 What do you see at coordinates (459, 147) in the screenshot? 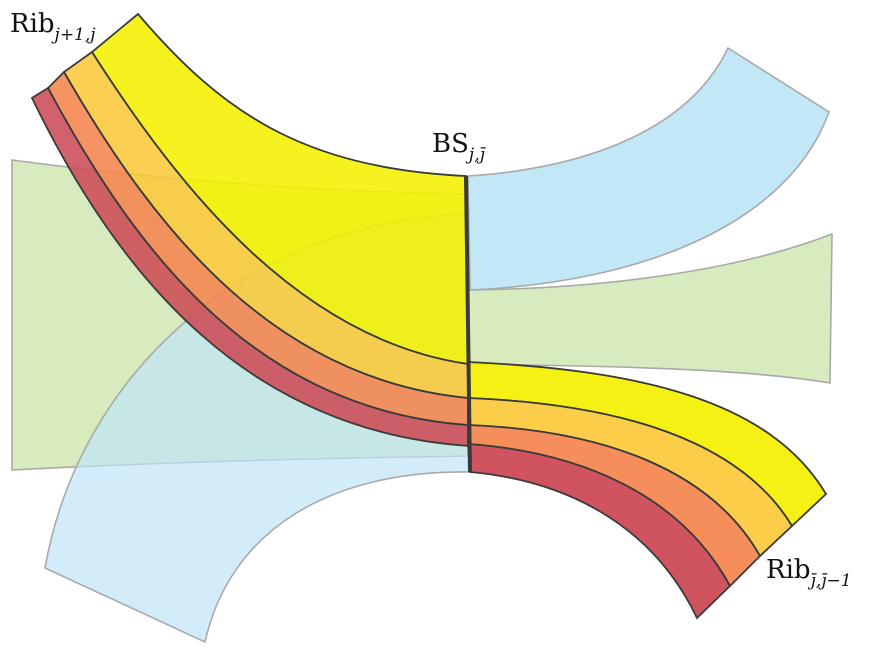
I see `label-bs-center: BSj,j̄` at bounding box center [459, 147].